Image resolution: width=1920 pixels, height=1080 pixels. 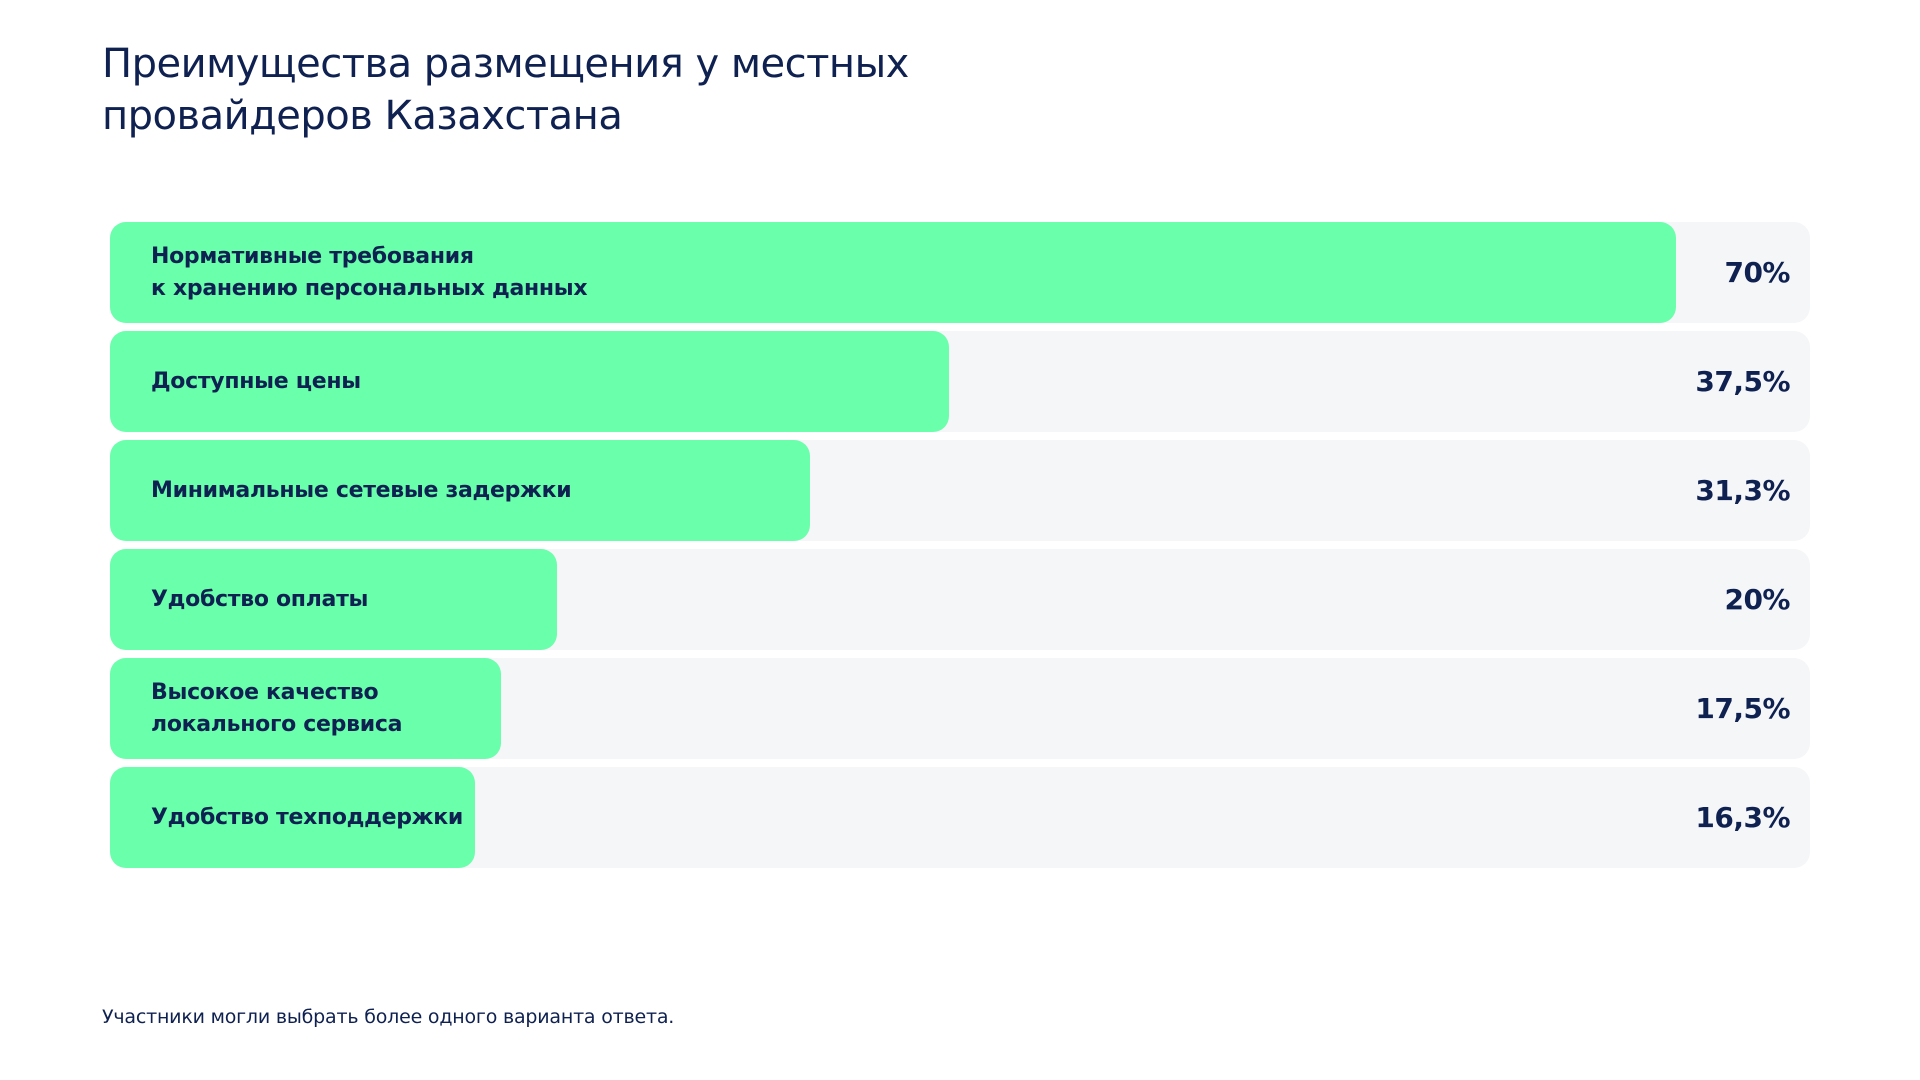 I want to click on bar-label: Высокое качество локального сервиса, so click(x=277, y=708).